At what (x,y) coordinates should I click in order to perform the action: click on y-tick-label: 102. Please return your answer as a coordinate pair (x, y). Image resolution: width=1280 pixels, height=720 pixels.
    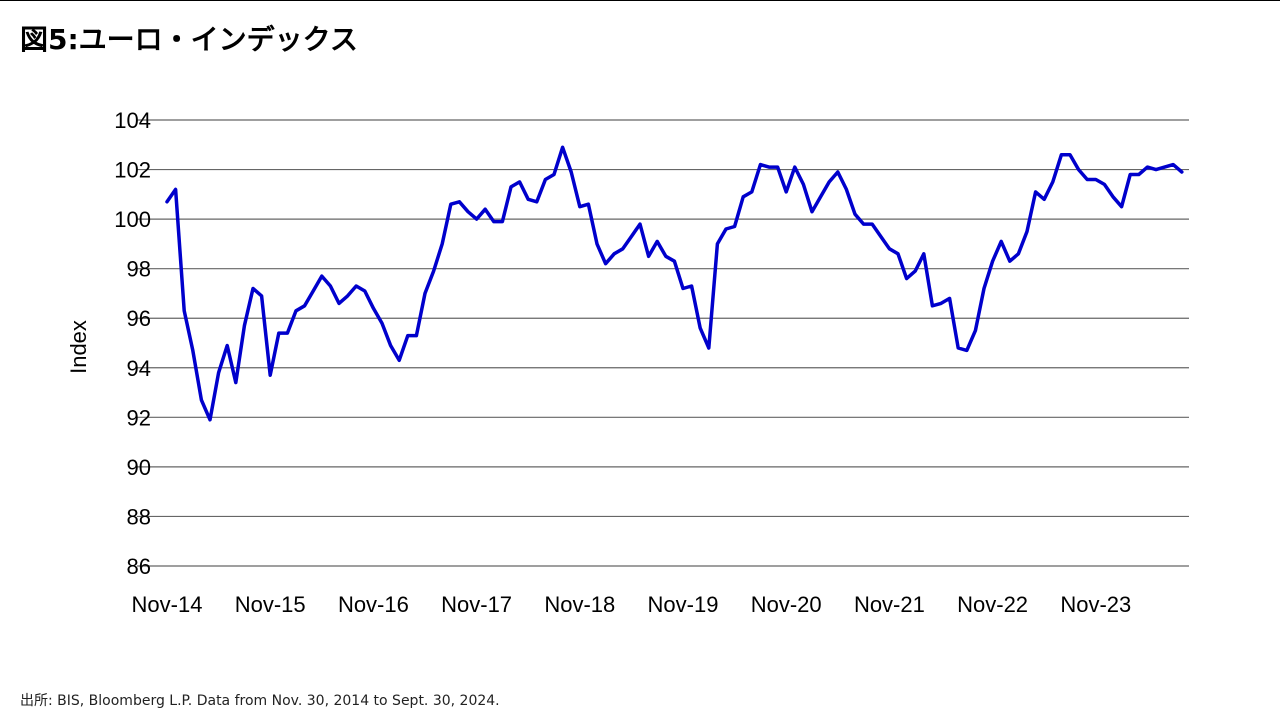
    Looking at the image, I should click on (132, 170).